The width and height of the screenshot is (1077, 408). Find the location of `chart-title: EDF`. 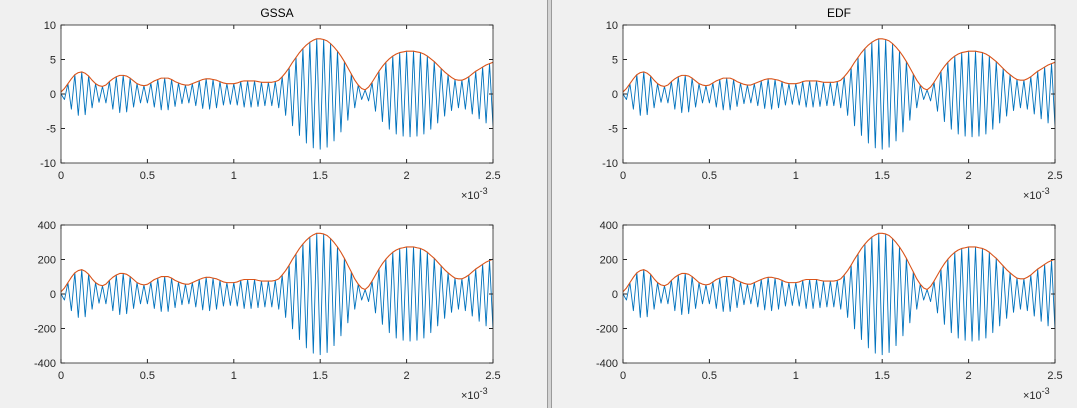

chart-title: EDF is located at coordinates (839, 13).